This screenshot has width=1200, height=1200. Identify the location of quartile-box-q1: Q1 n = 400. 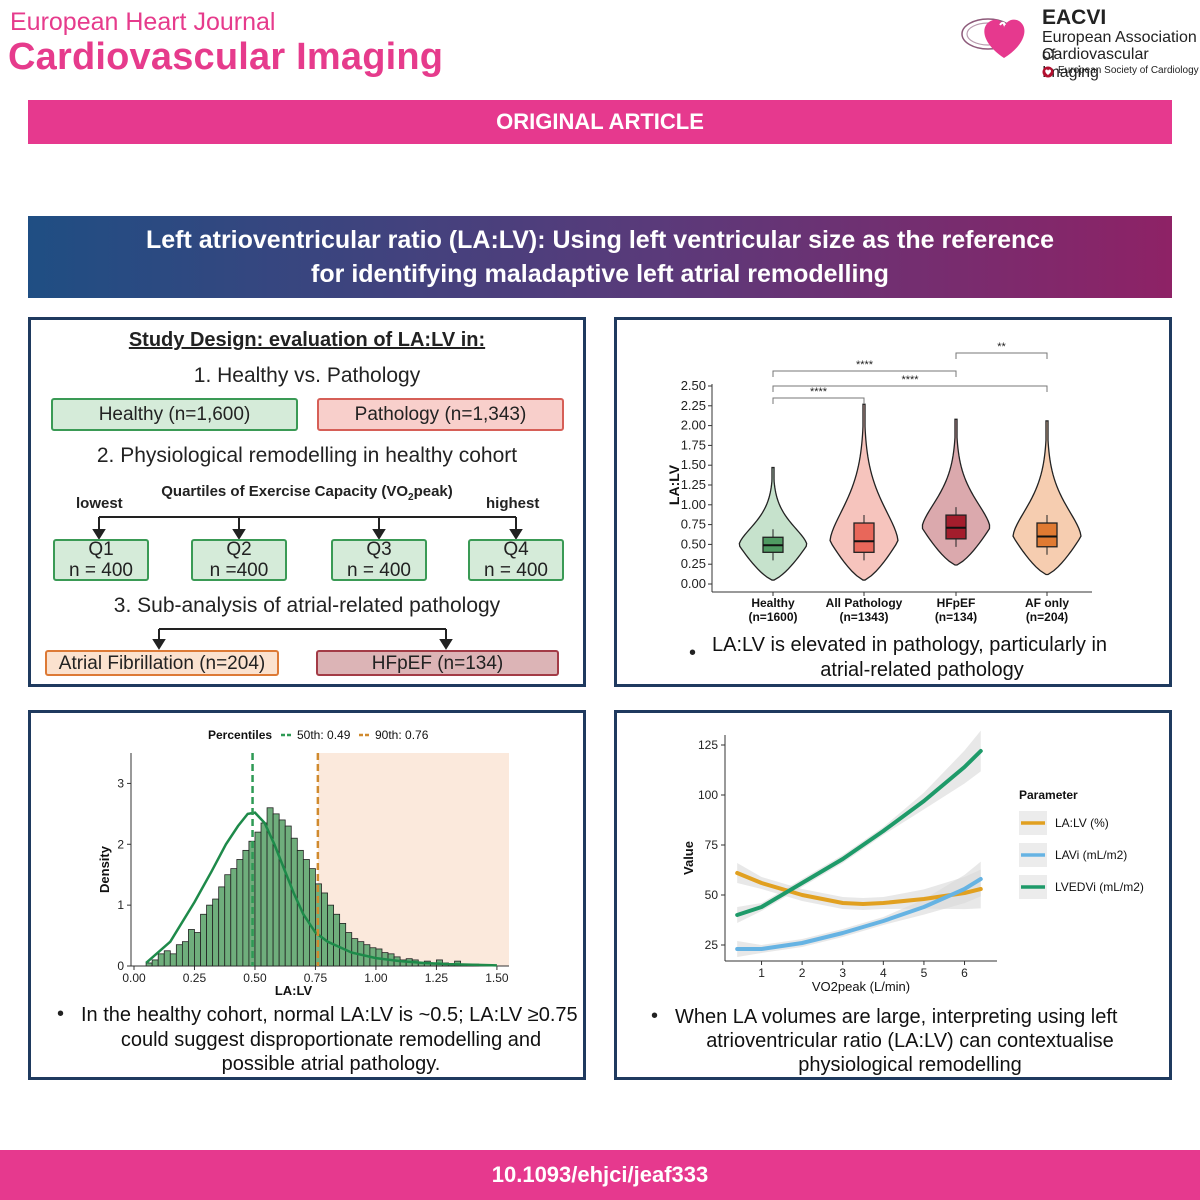
(101, 560).